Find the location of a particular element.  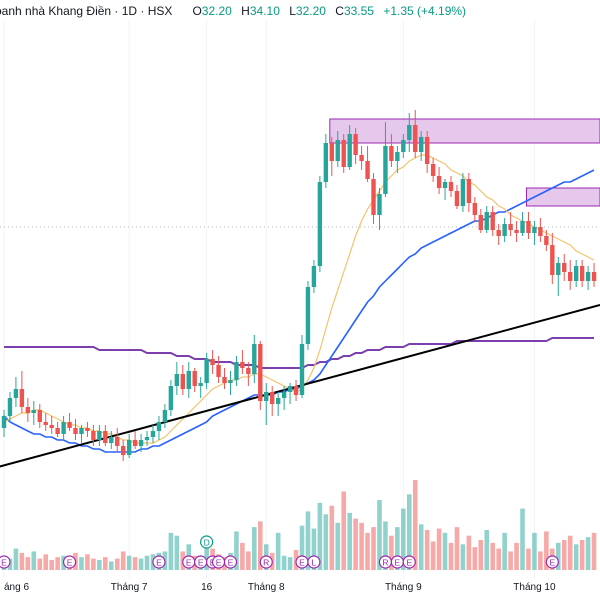

event-marker-13: E is located at coordinates (409, 562).